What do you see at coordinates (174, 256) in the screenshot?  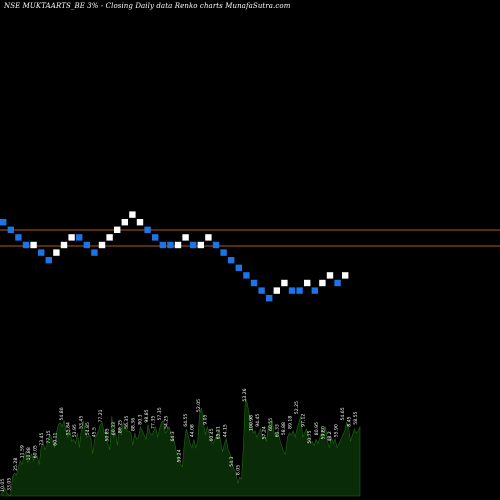 I see `renko-bricks` at bounding box center [174, 256].